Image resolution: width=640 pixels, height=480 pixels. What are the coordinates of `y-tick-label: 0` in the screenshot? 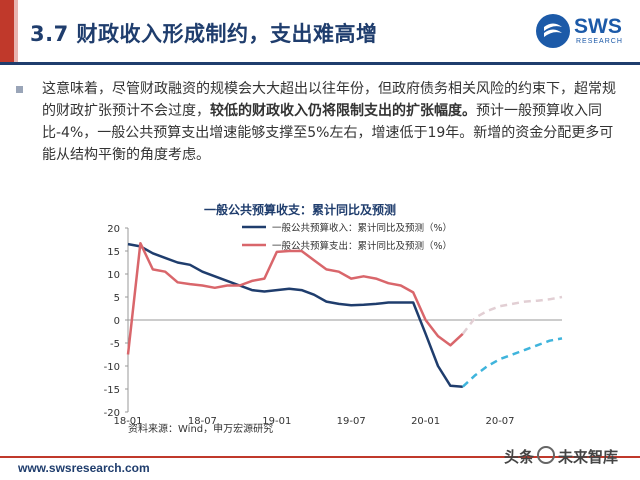 It's located at (117, 321).